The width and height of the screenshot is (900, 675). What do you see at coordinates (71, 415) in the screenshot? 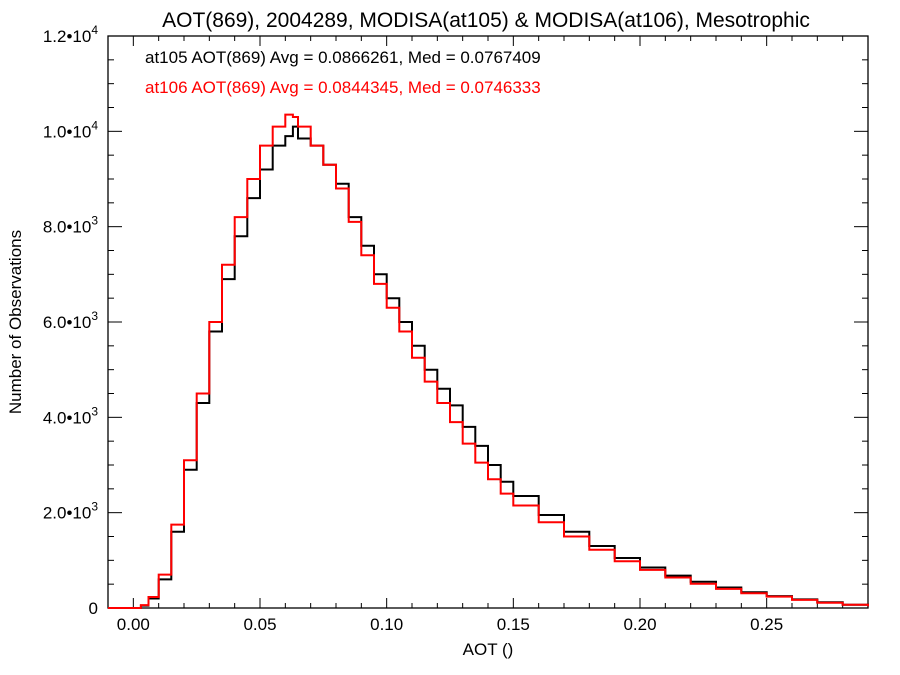
I see `y-tick-label: 4.0•103` at bounding box center [71, 415].